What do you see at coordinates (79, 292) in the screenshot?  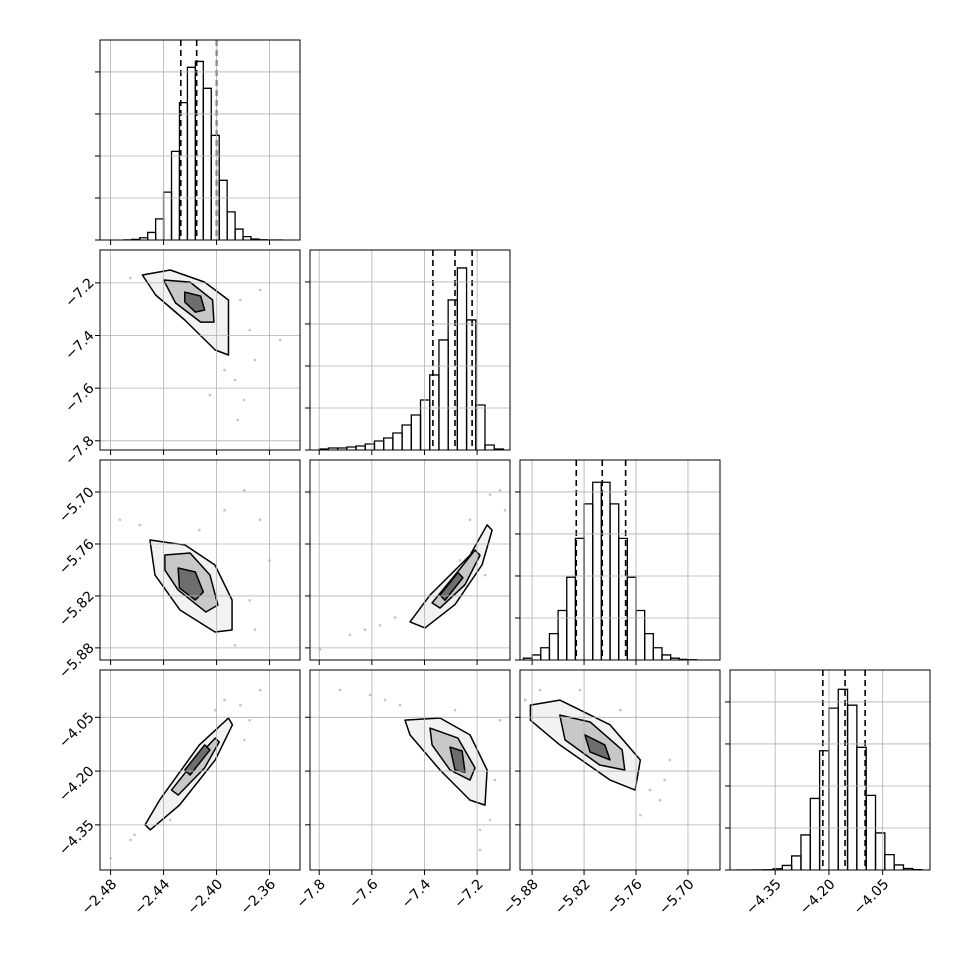 I see `y-tick-label: −7.2` at bounding box center [79, 292].